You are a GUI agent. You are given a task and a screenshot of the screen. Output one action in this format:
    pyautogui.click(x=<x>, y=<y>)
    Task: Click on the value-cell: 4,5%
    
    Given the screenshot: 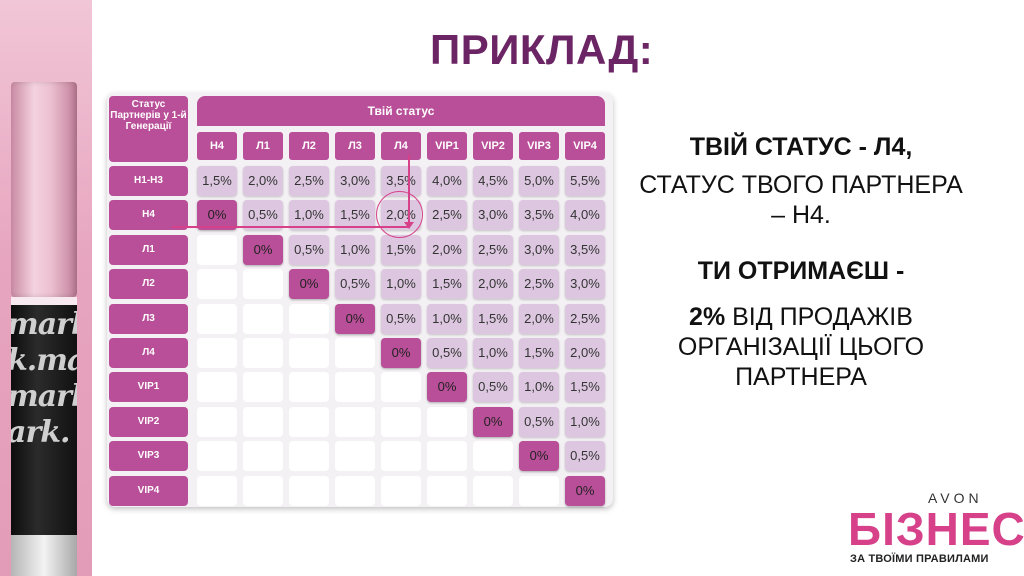 What is the action you would take?
    pyautogui.click(x=493, y=181)
    